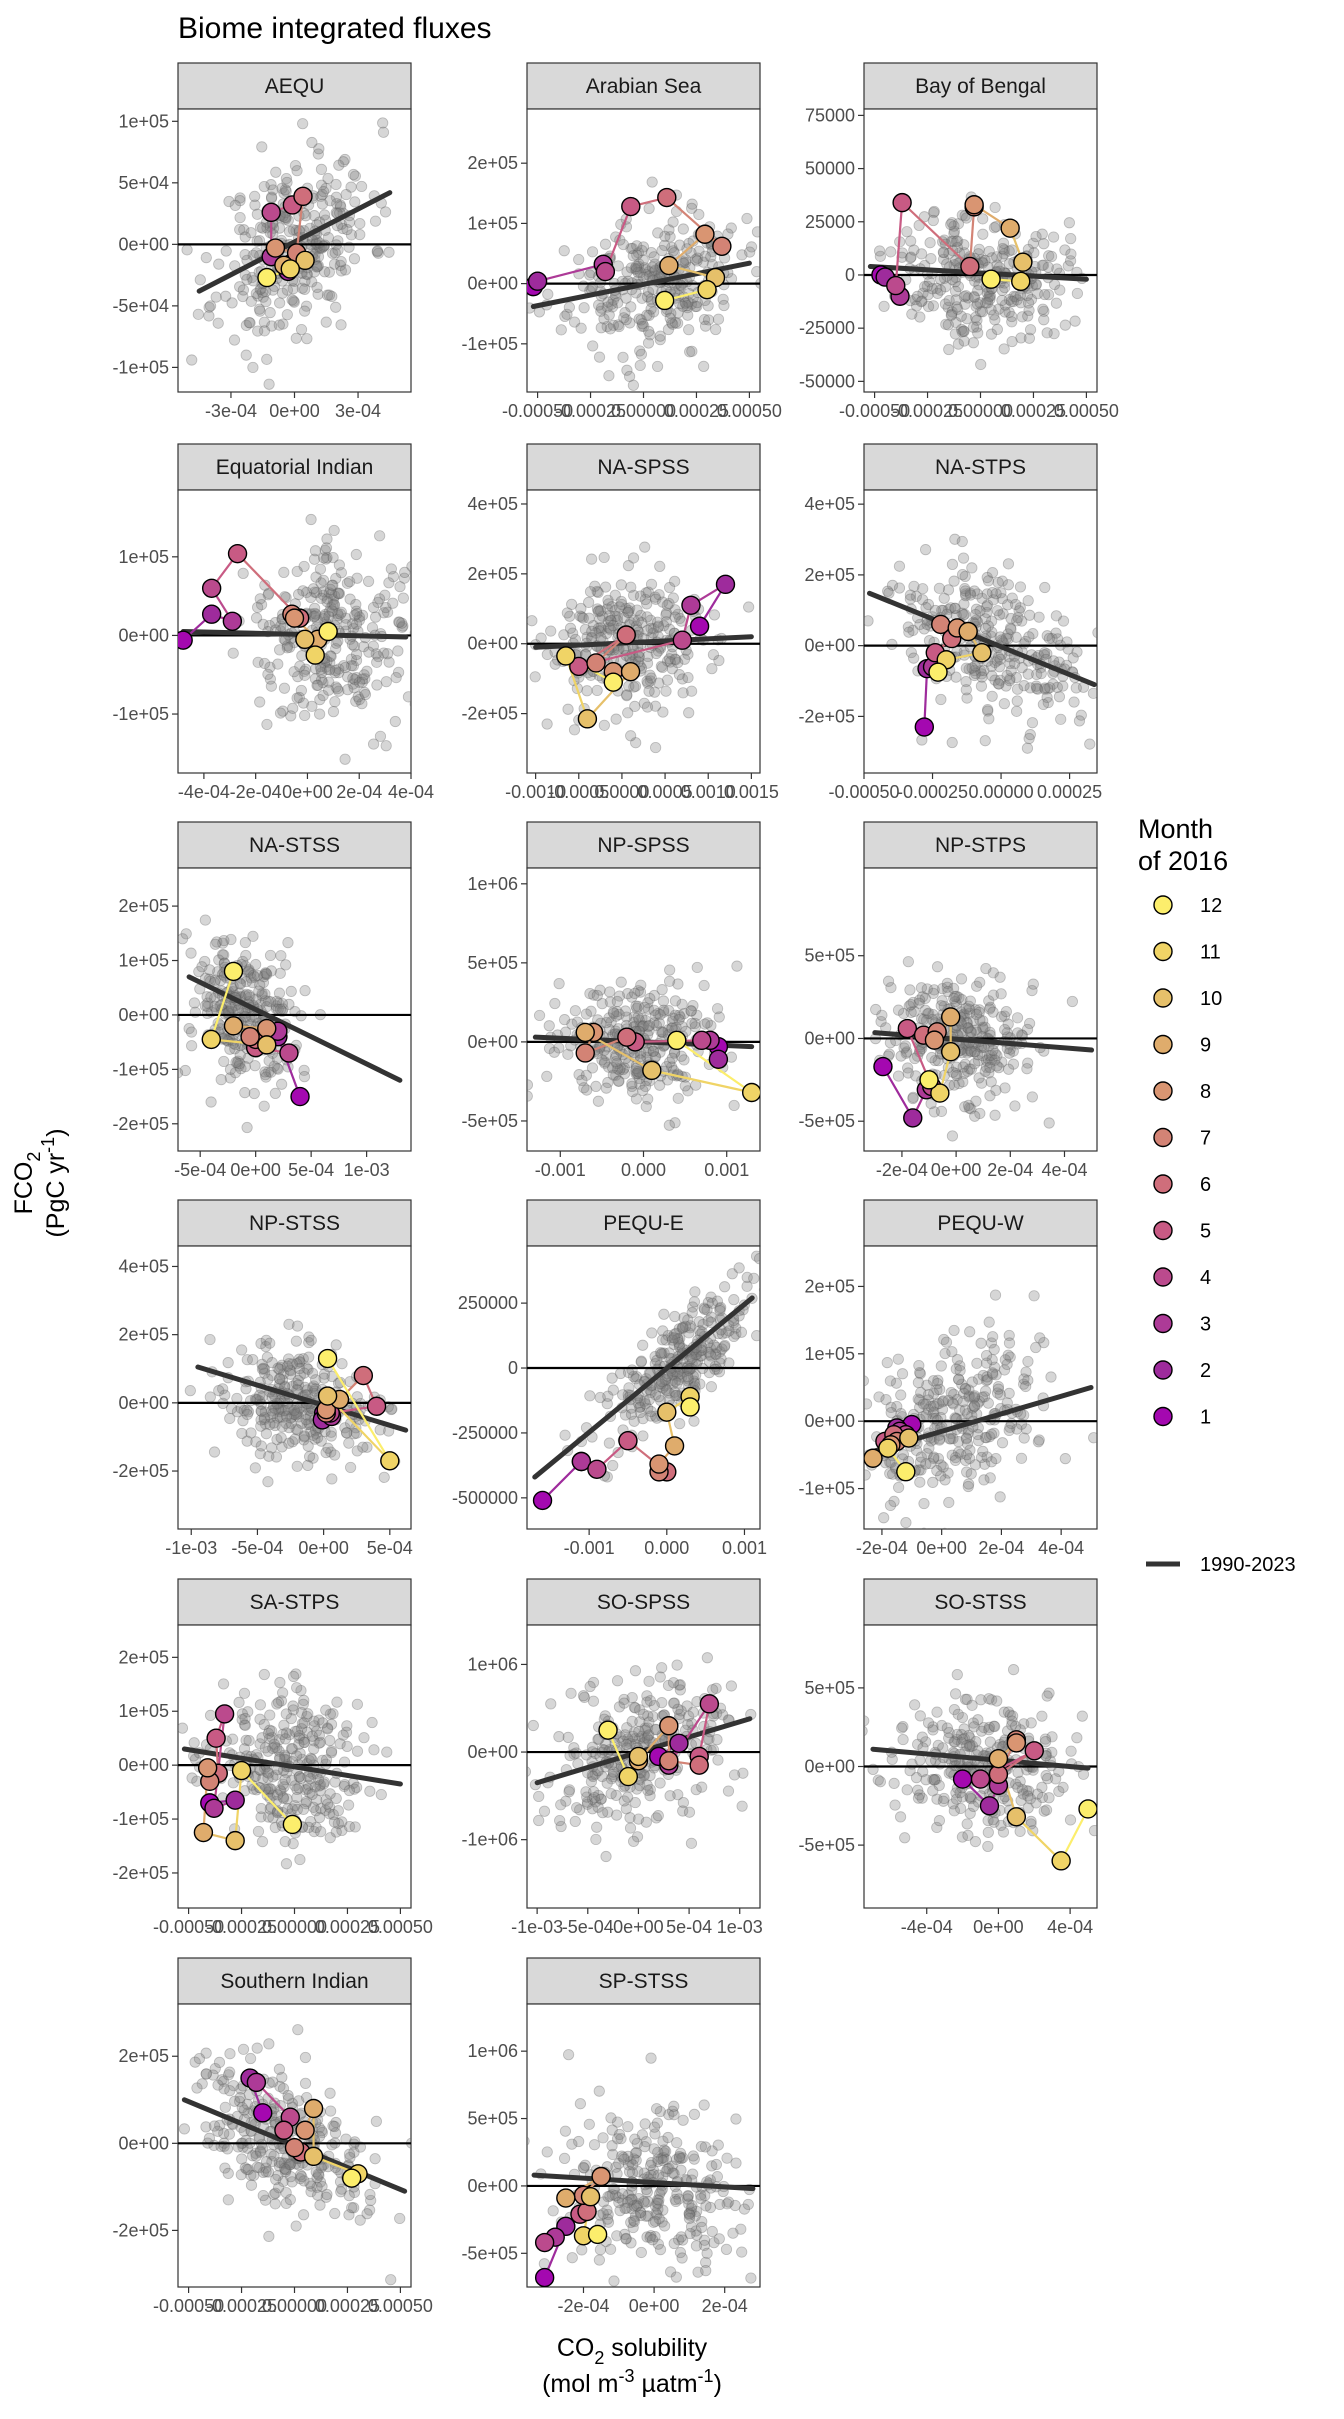 This screenshot has height=2419, width=1344. I want to click on x-tick-label: -0.00050, so click(537, 411).